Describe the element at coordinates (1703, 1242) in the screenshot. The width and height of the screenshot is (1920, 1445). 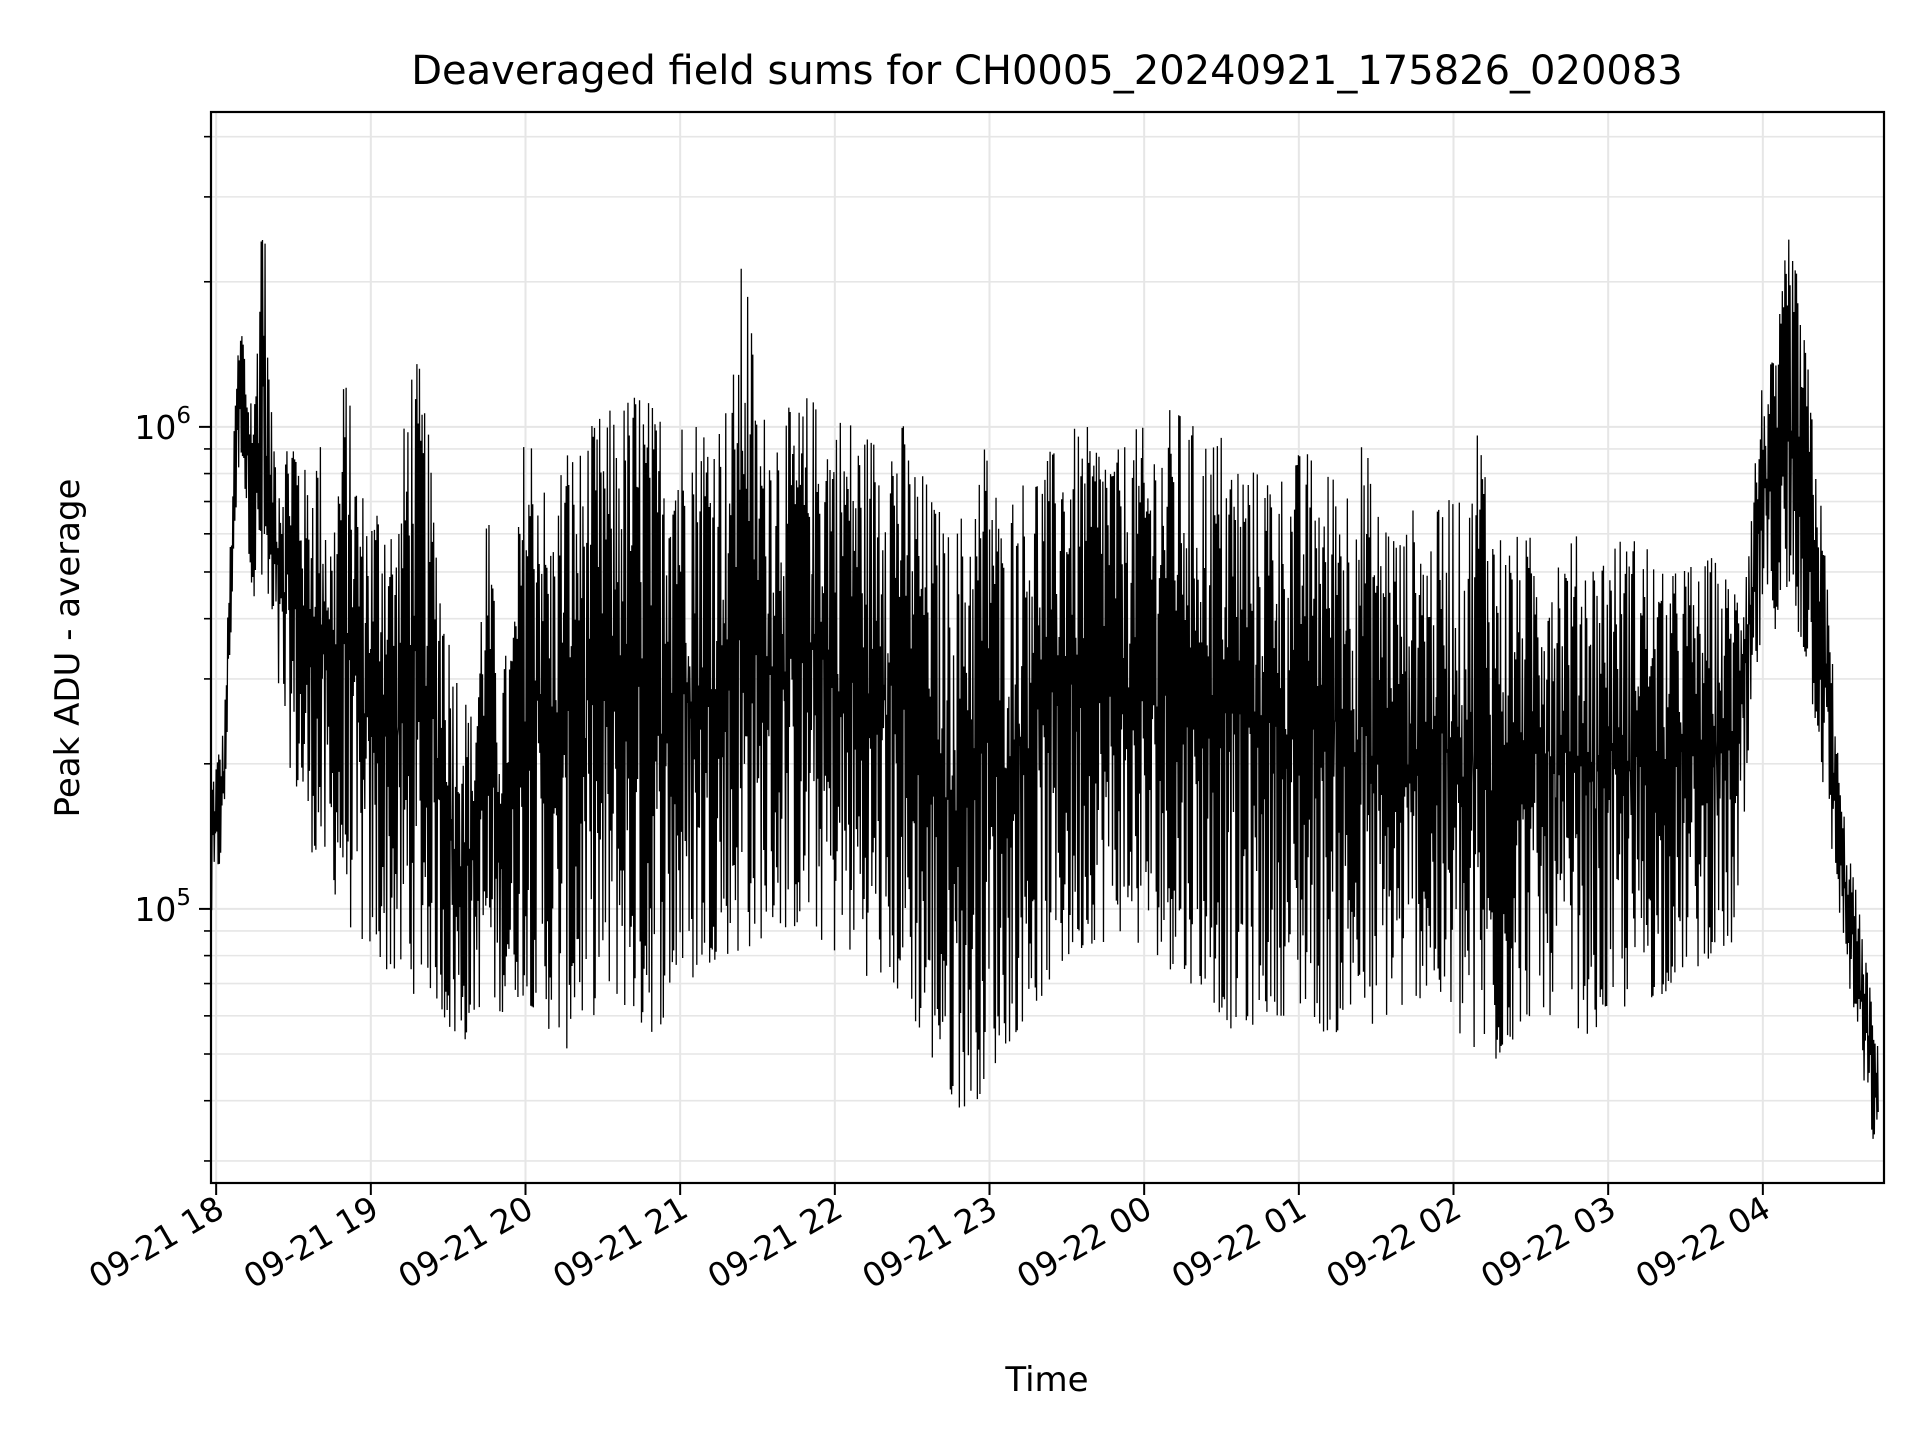
I see `x-tick-label: 09-22 04` at that location.